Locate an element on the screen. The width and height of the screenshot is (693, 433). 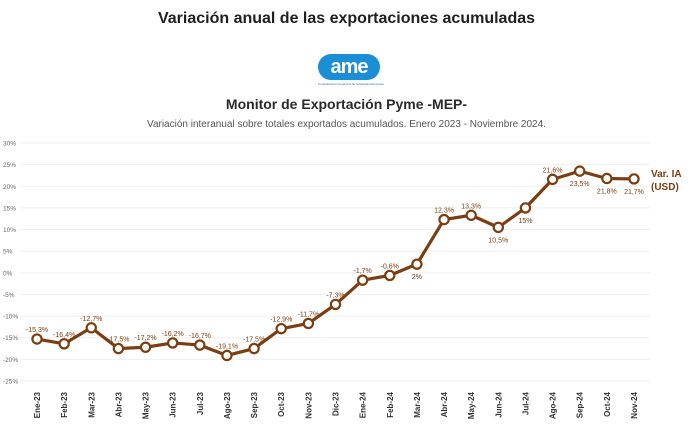
y-tick-label: 0% is located at coordinates (8, 273).